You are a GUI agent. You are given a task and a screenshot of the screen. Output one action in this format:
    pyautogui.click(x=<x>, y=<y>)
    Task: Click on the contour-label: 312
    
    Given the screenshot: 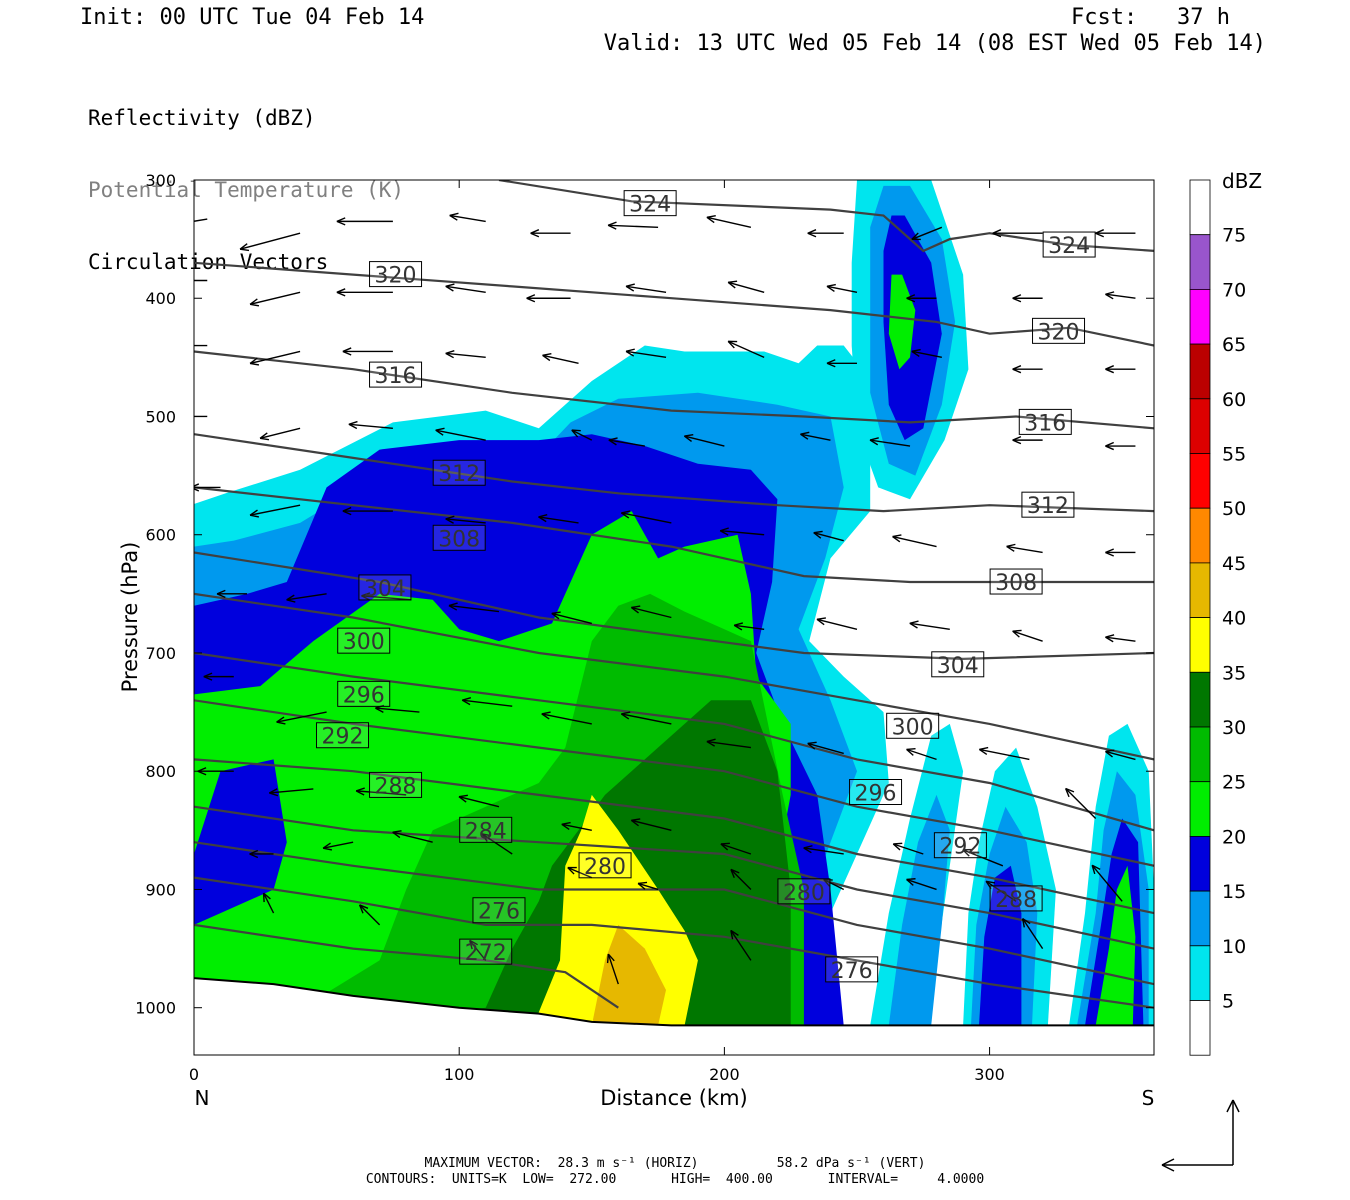 What is the action you would take?
    pyautogui.click(x=1048, y=505)
    